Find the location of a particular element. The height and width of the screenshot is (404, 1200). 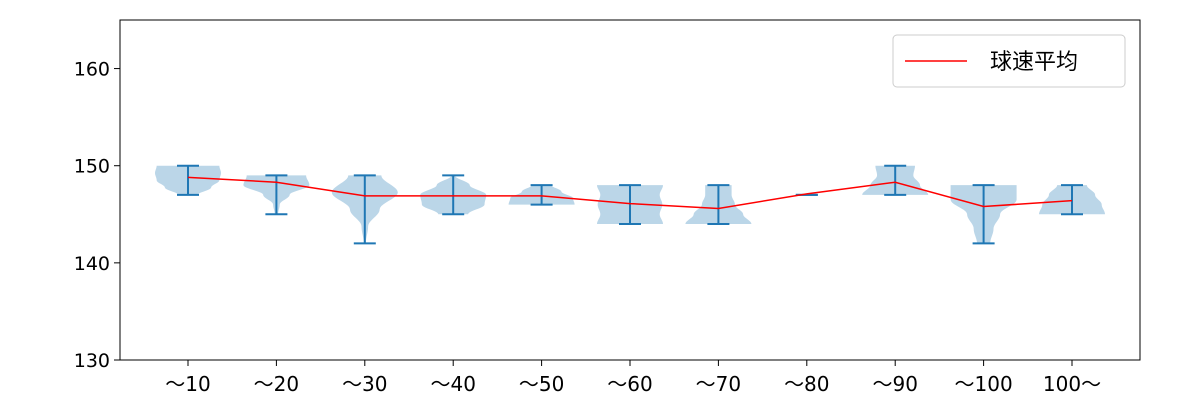

y-axis: 130 140 150 160 is located at coordinates (97, 215).